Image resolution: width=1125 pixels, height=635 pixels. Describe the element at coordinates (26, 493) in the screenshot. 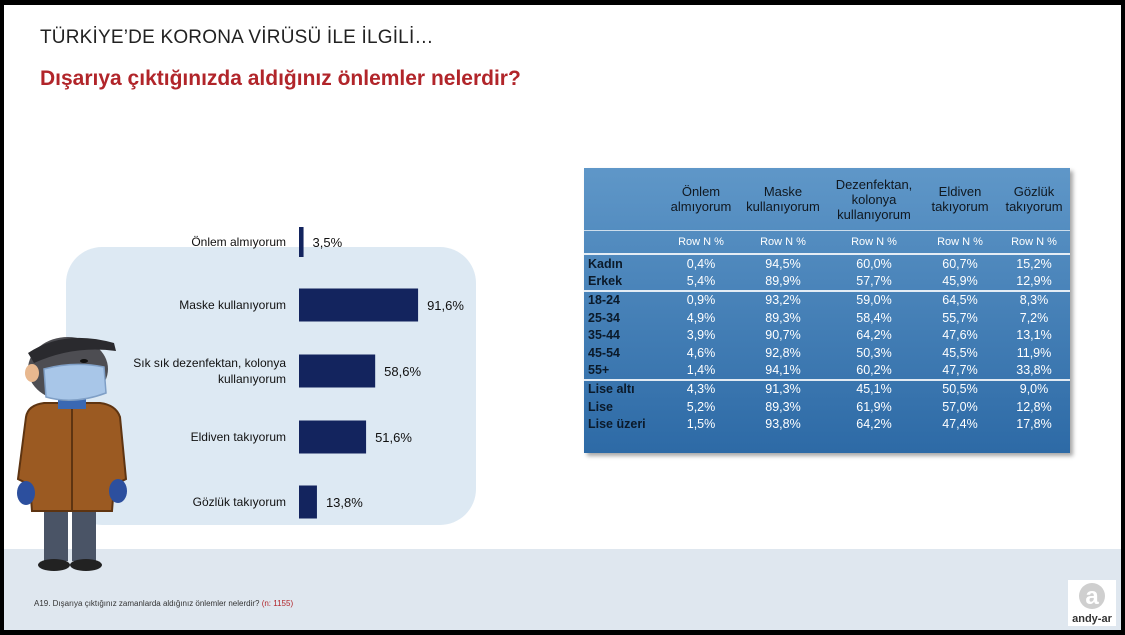

I see `person-glove-left` at that location.